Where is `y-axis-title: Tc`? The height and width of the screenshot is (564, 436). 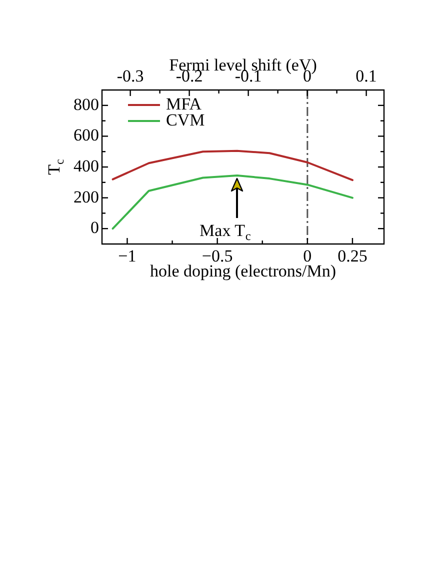 y-axis-title: Tc is located at coordinates (55, 166).